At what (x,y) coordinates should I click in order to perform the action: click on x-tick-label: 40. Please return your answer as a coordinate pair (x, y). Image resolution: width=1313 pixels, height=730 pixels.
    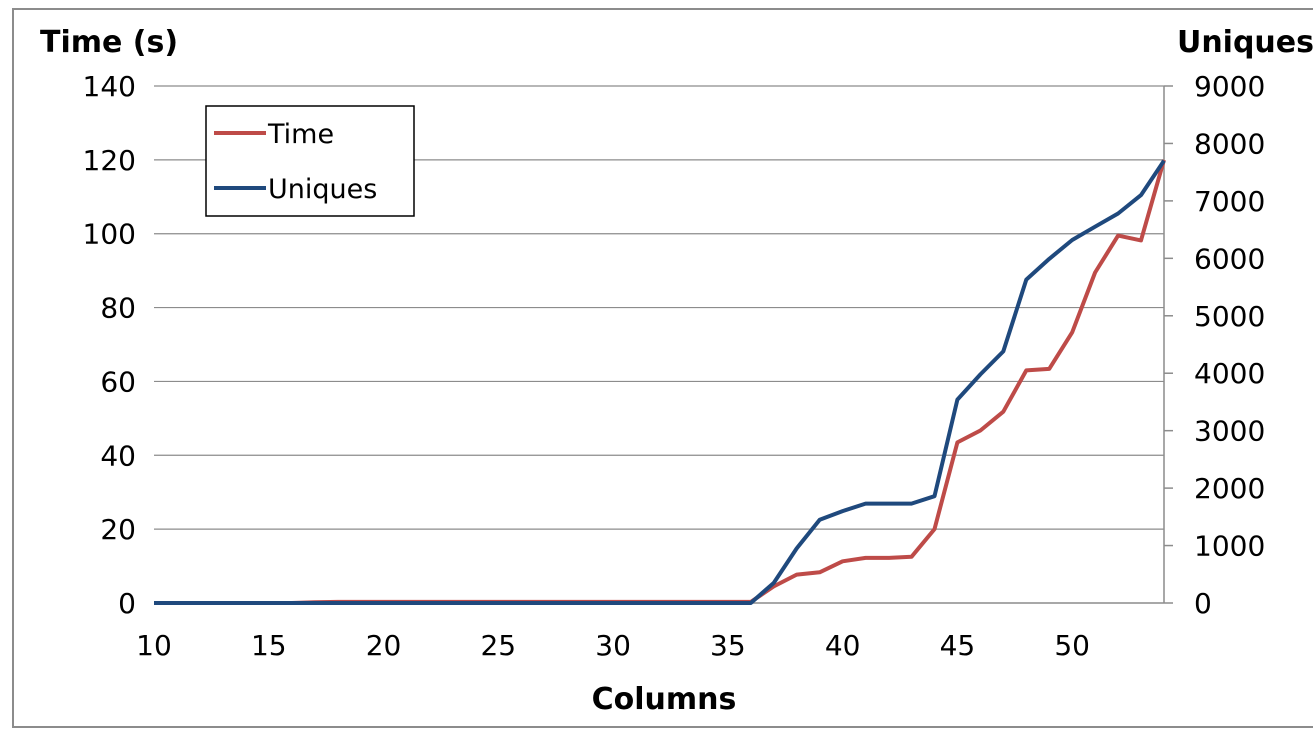
    Looking at the image, I should click on (843, 645).